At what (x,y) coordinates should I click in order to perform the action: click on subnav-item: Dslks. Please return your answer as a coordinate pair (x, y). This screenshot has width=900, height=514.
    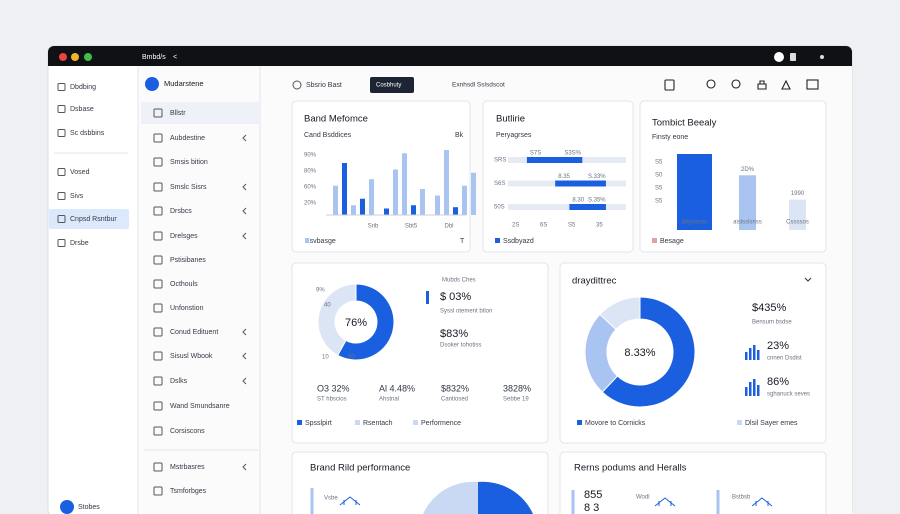
    Looking at the image, I should click on (179, 381).